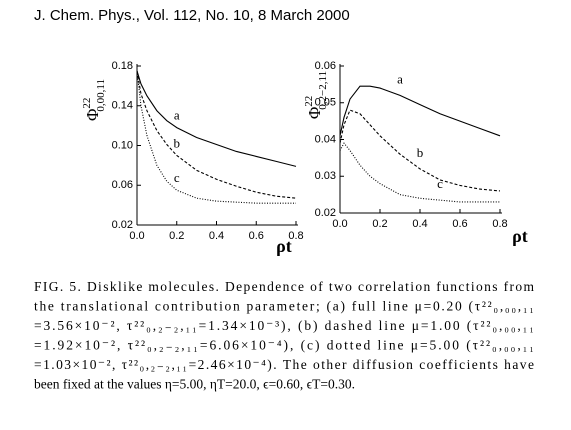 Image resolution: width=571 pixels, height=430 pixels. I want to click on y-tick-label: 0.18, so click(122, 66).